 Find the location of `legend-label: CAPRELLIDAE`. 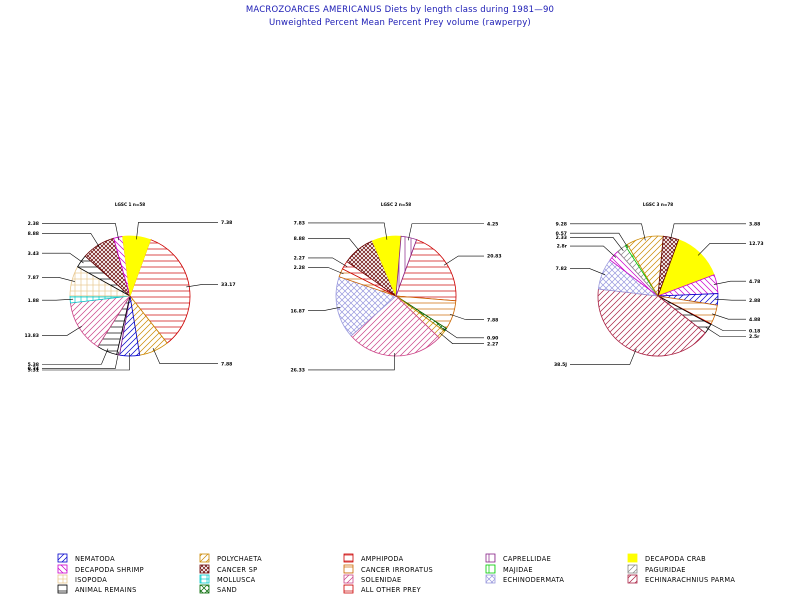

legend-label: CAPRELLIDAE is located at coordinates (527, 559).